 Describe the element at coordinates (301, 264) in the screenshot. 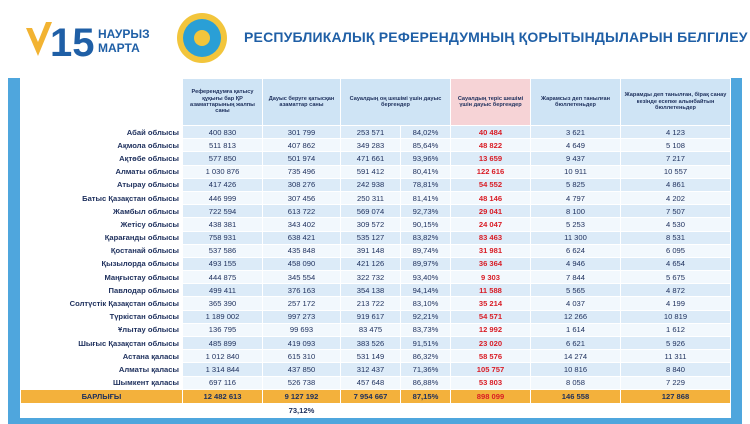

I see `value-cell: 458 090` at that location.